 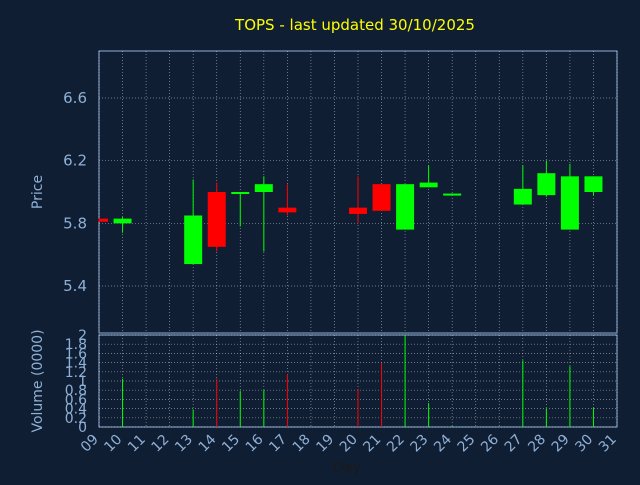 I want to click on x-tick-label: 21, so click(x=372, y=444).